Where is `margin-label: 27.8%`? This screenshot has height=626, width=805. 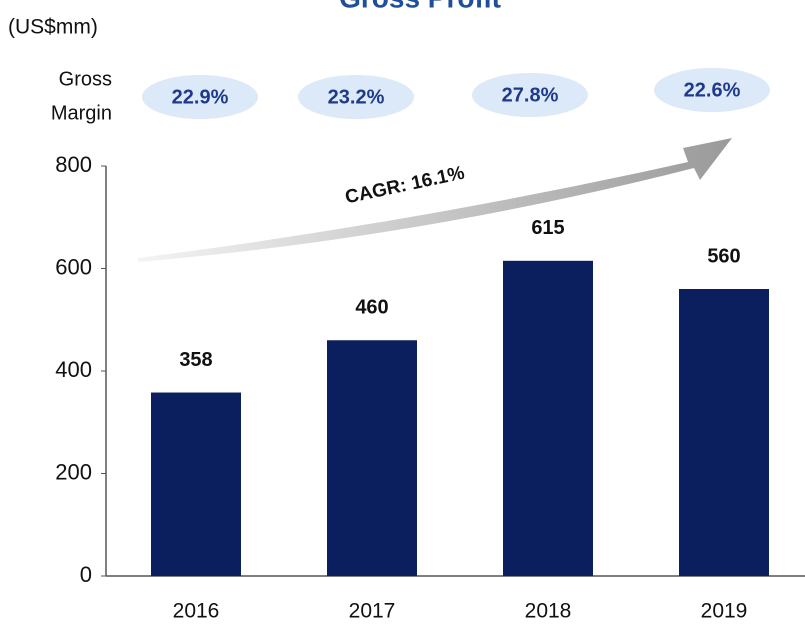 margin-label: 27.8% is located at coordinates (530, 95).